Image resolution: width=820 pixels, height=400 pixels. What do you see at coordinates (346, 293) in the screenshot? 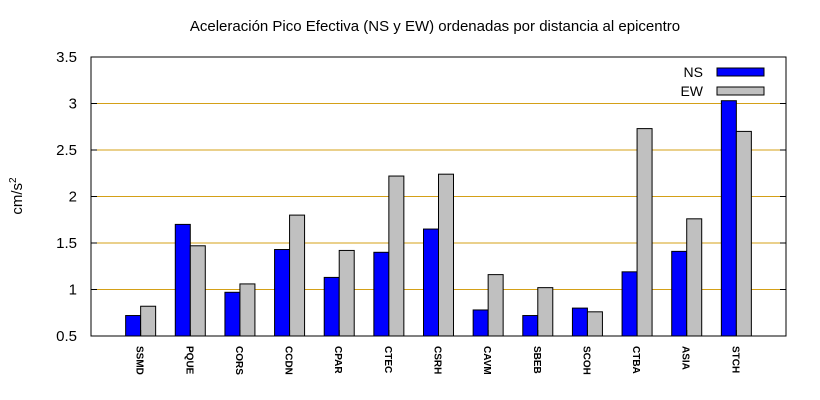
I see `bar-ew-cpar` at bounding box center [346, 293].